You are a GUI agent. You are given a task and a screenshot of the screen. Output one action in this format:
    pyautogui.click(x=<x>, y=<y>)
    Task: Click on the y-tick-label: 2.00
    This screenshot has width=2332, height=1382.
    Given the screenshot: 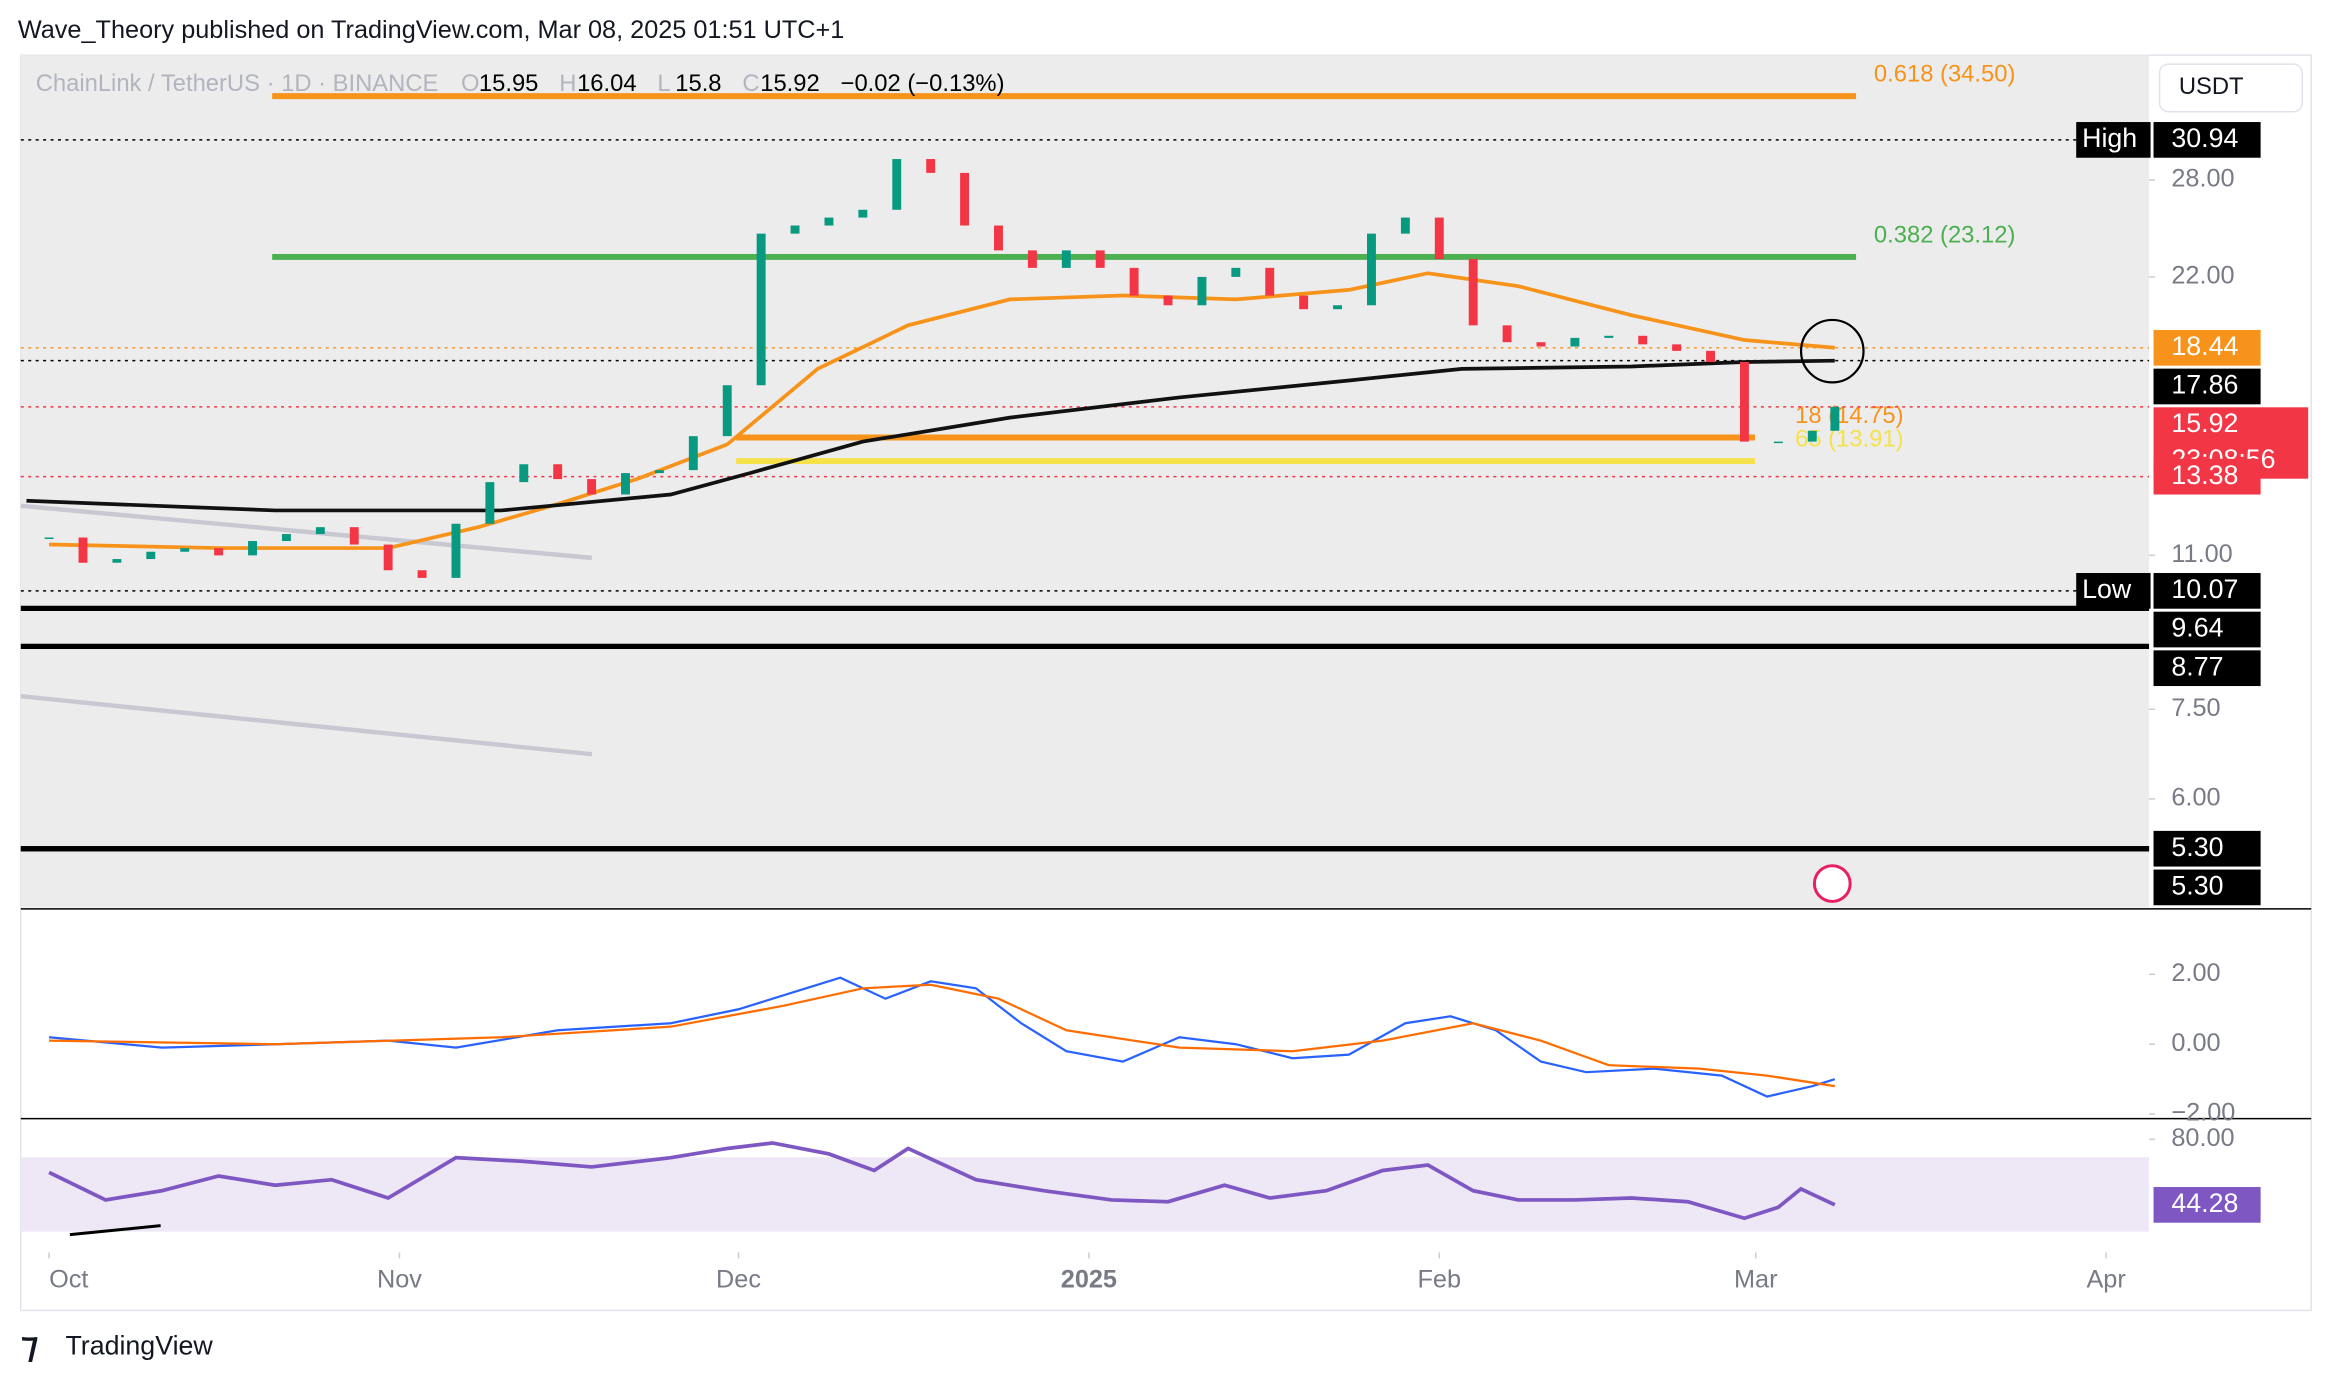 What is the action you would take?
    pyautogui.click(x=2195, y=973)
    